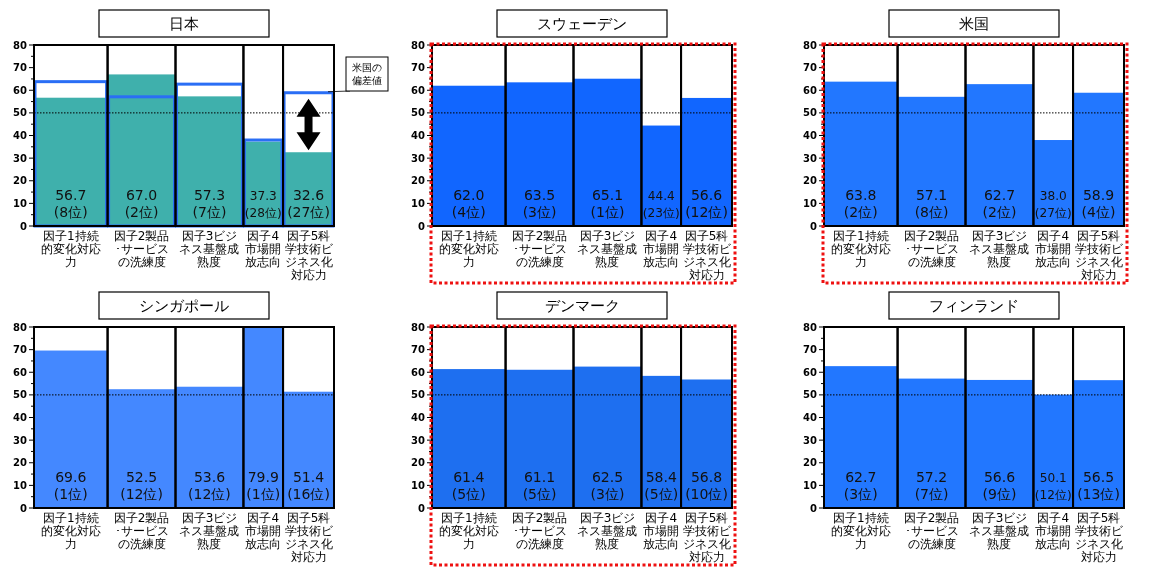 This screenshot has height=570, width=1151. What do you see at coordinates (539, 485) in the screenshot?
I see `data-label: 61.1 (5位)` at bounding box center [539, 485].